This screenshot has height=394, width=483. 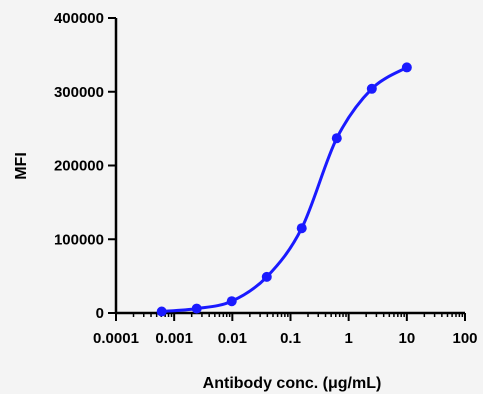 I want to click on x-tick-label: 0.0001, so click(x=116, y=338).